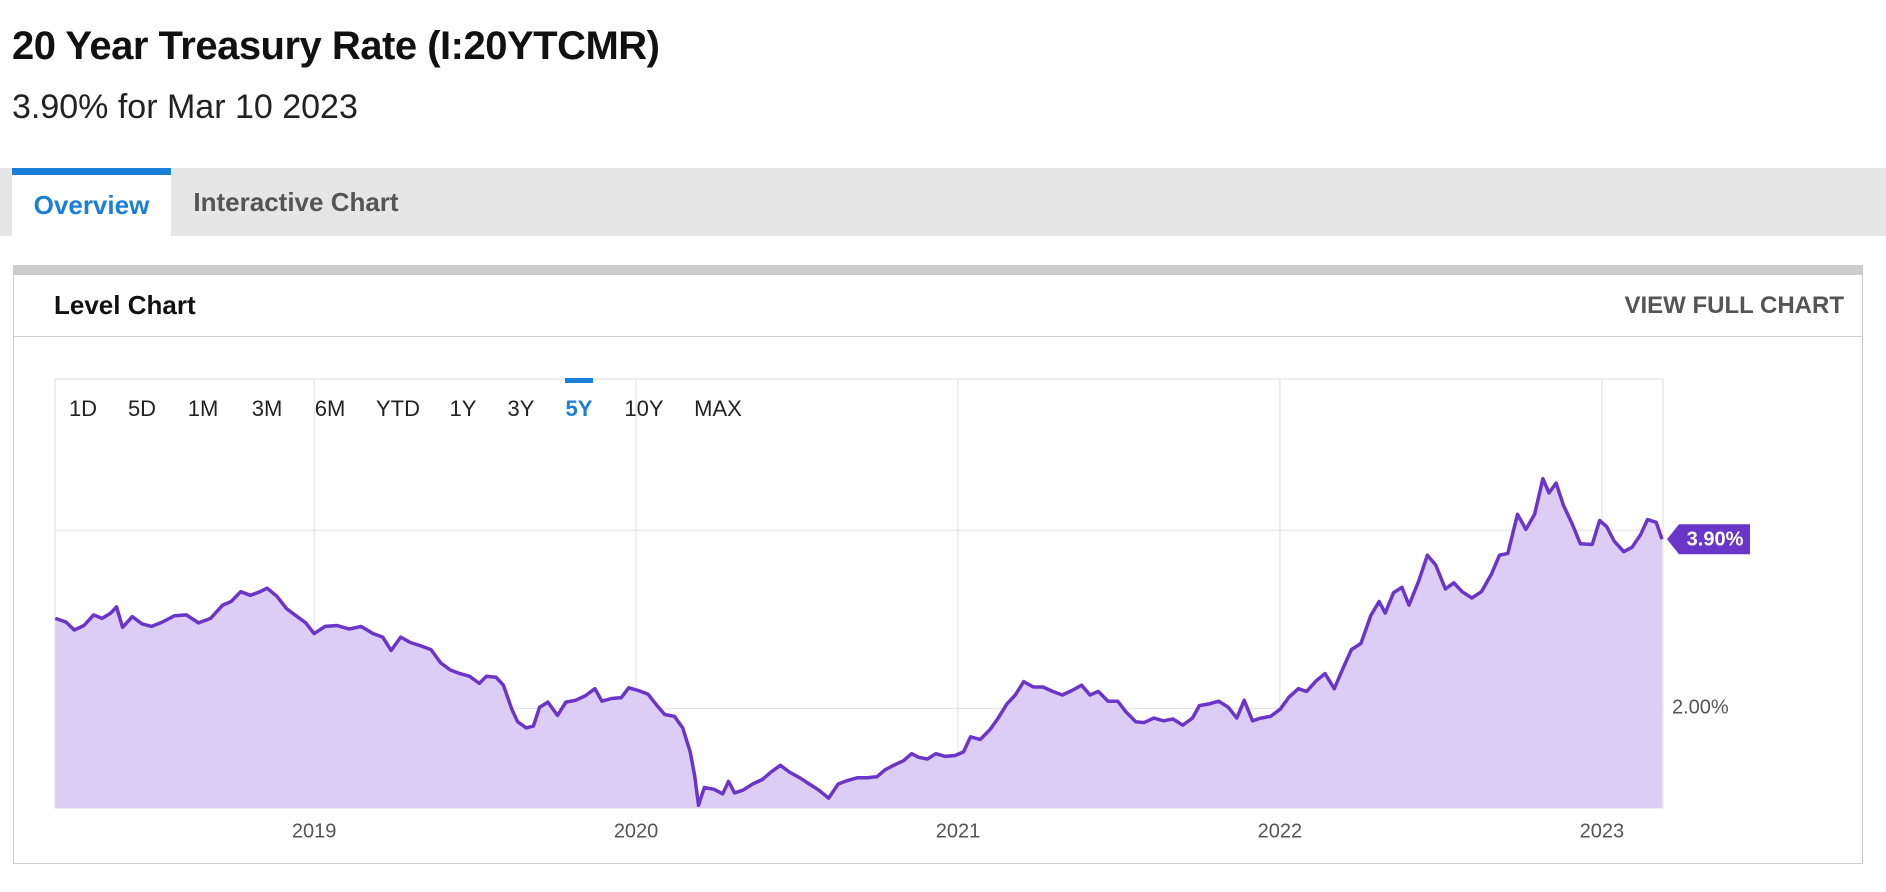  Describe the element at coordinates (1280, 831) in the screenshot. I see `x-tick-label: 2022` at that location.